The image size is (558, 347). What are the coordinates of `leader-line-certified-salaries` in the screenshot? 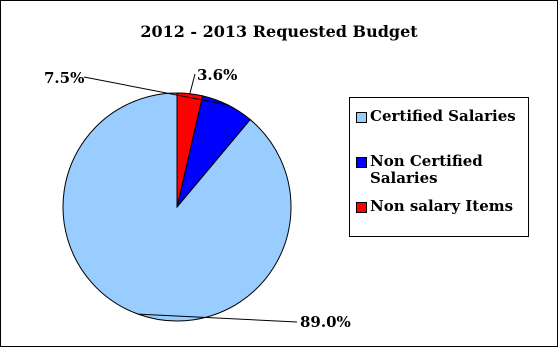 It's located at (218, 318).